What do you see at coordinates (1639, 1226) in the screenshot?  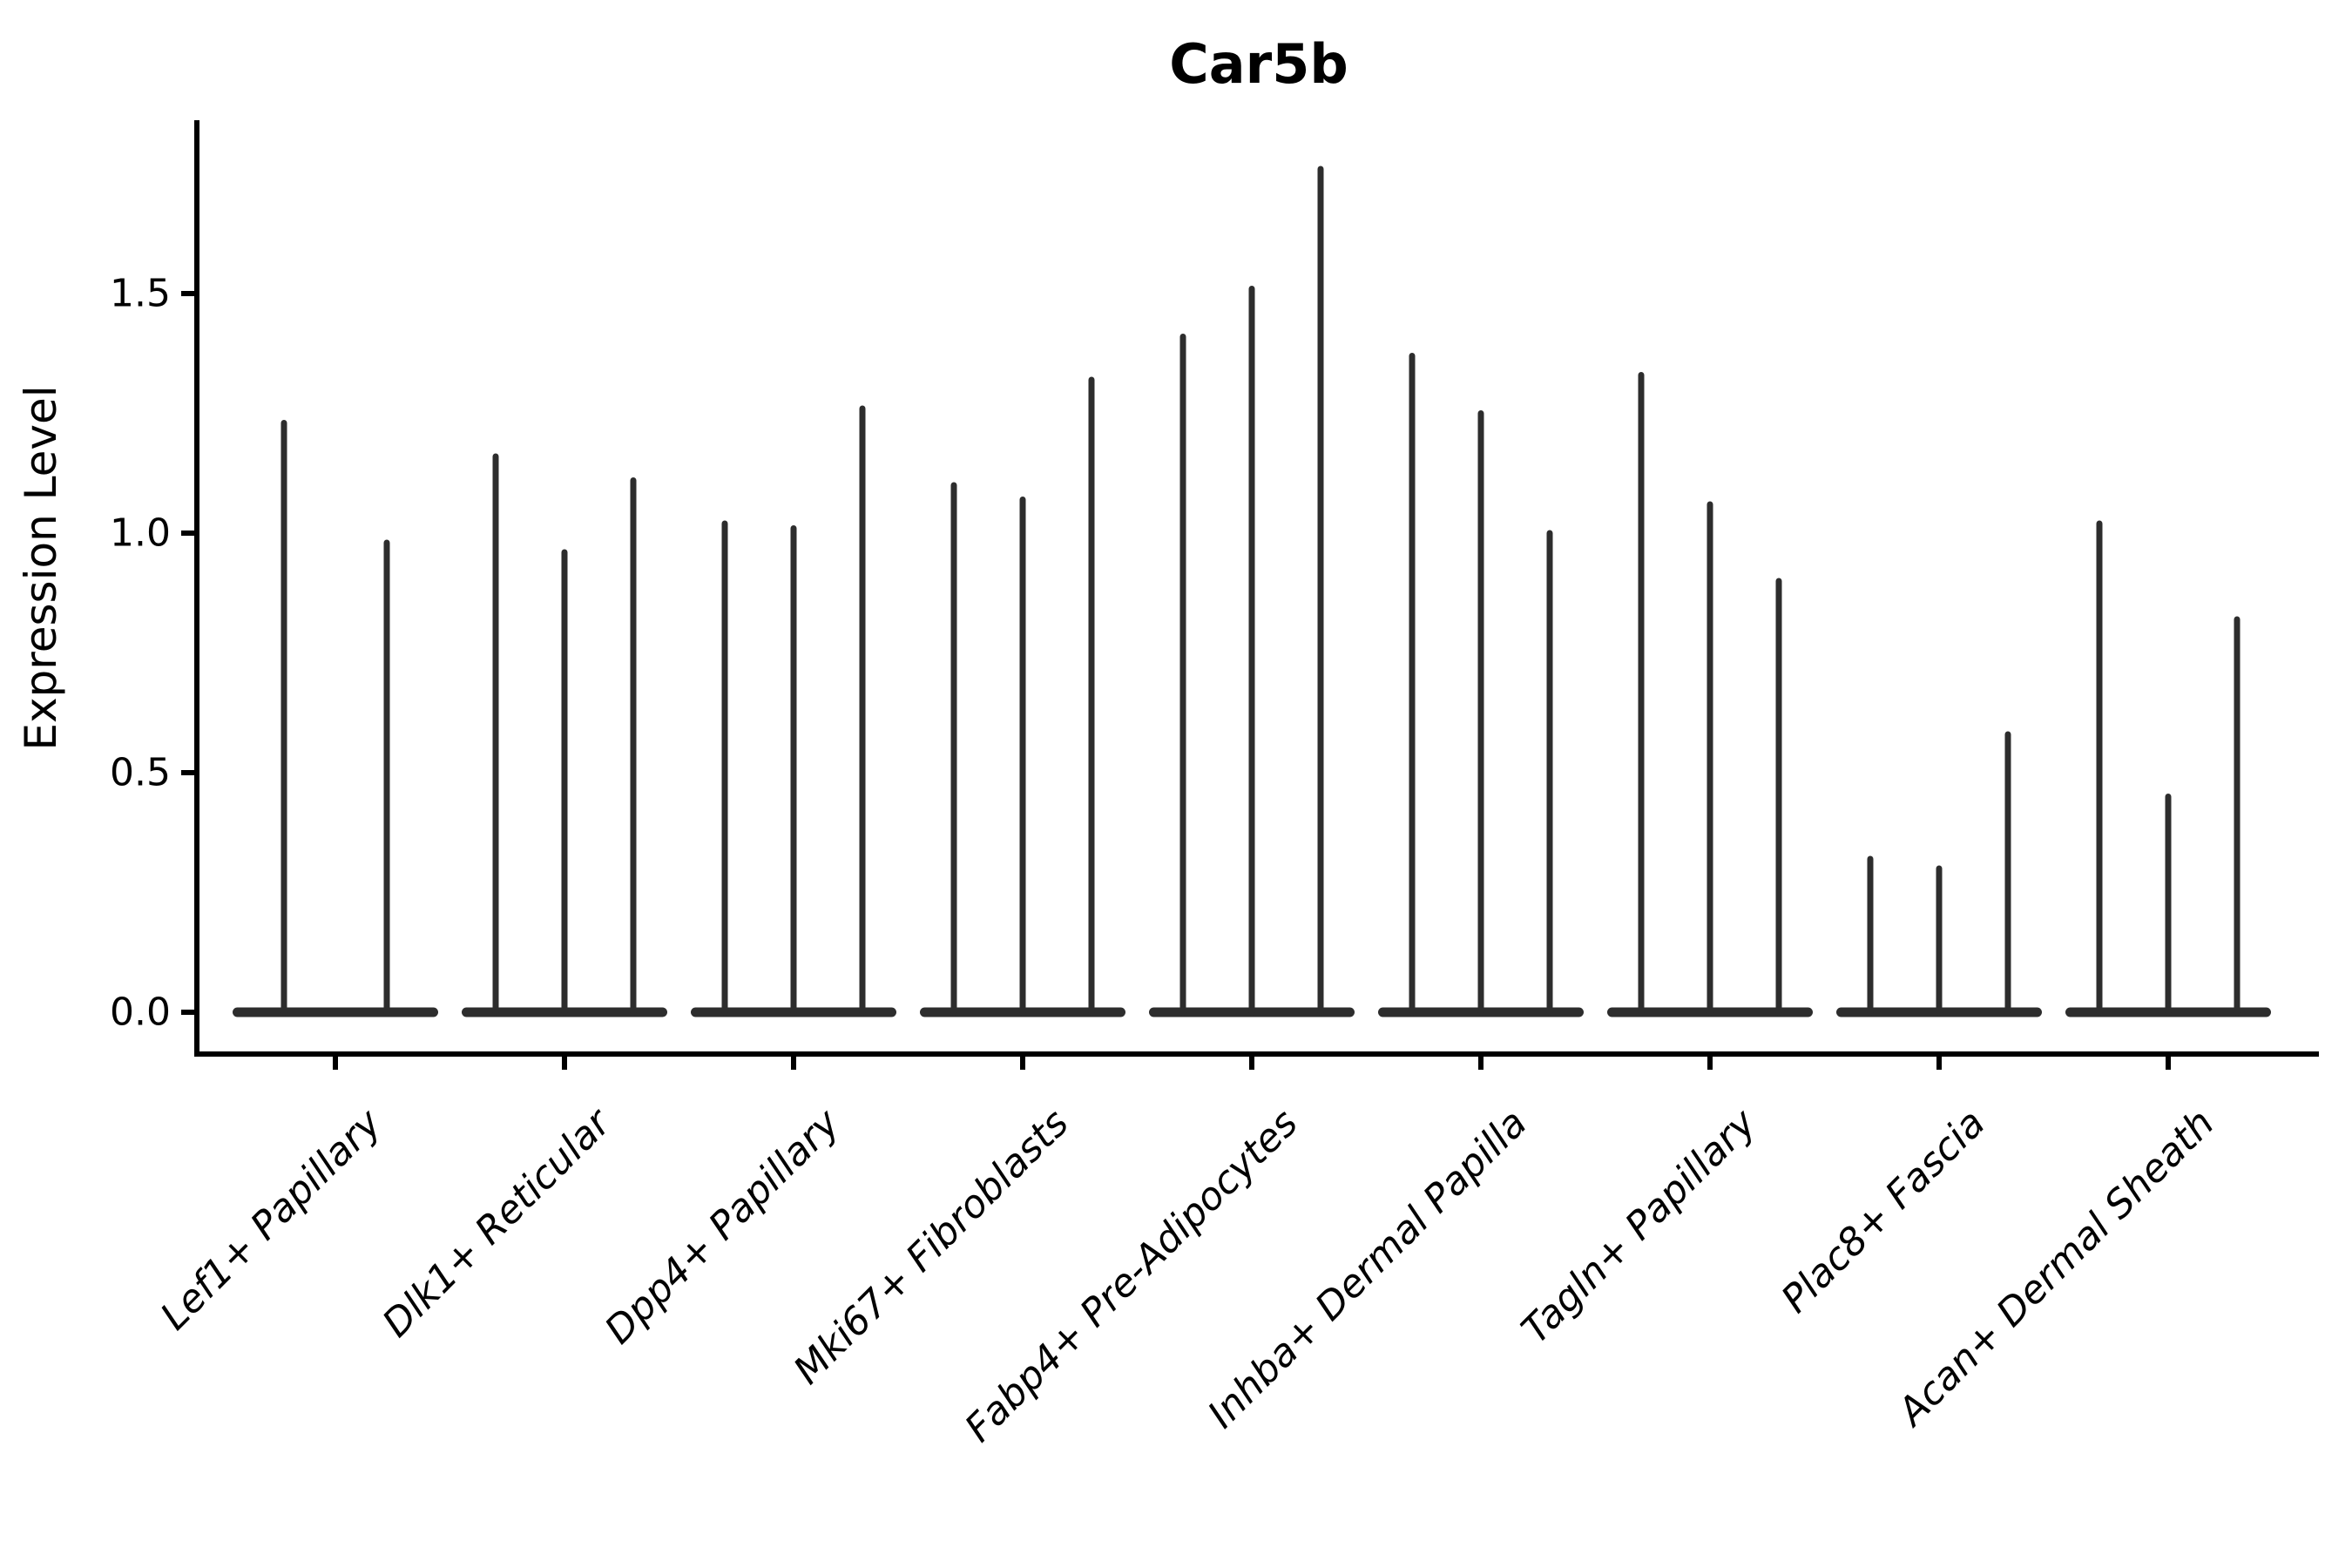 I see `x-tick-label: Tagln+ Papillary` at bounding box center [1639, 1226].